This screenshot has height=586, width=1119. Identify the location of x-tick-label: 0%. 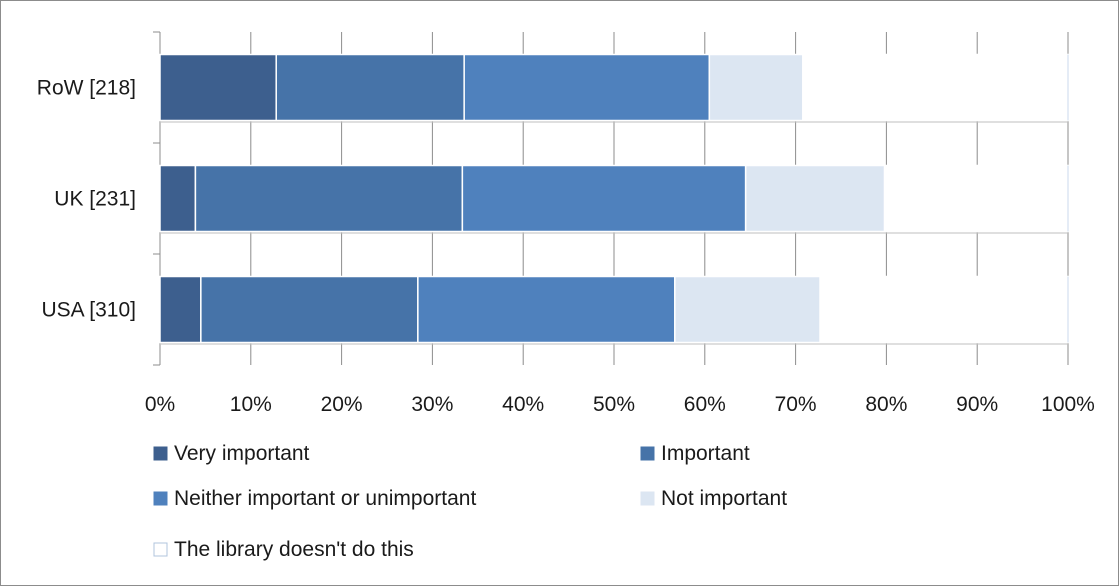
(160, 404).